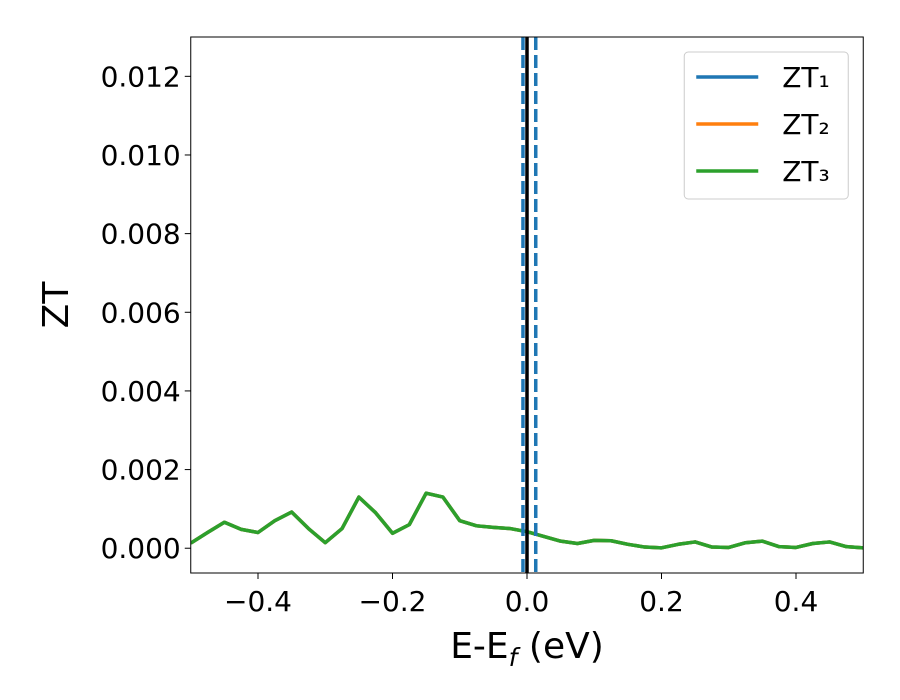 Image resolution: width=900 pixels, height=700 pixels. Describe the element at coordinates (141, 155) in the screenshot. I see `y-tick-label: 0.010` at that location.